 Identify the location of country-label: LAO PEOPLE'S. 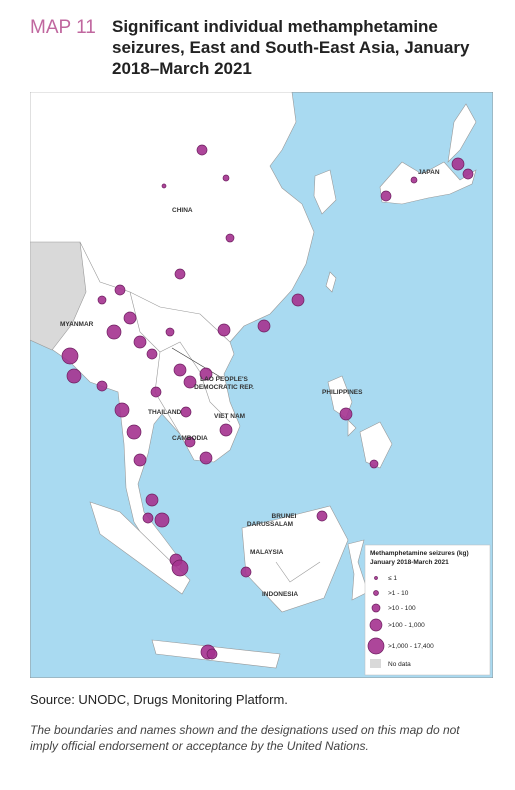
(224, 379).